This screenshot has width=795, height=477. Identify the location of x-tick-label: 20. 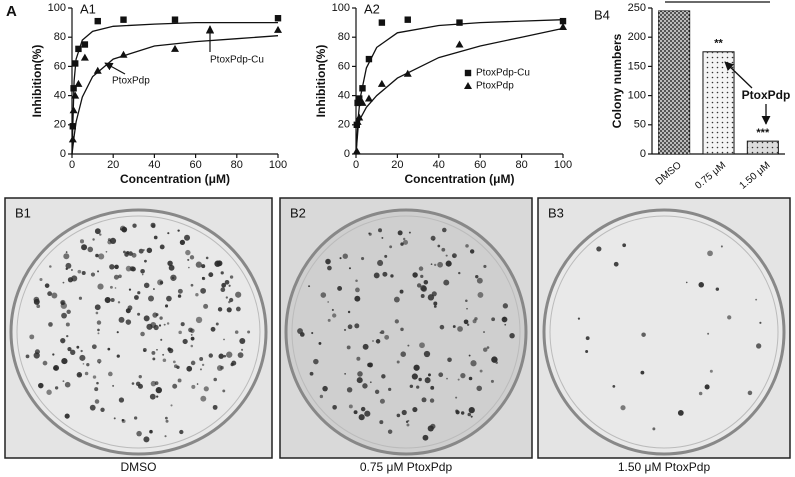
(113, 165).